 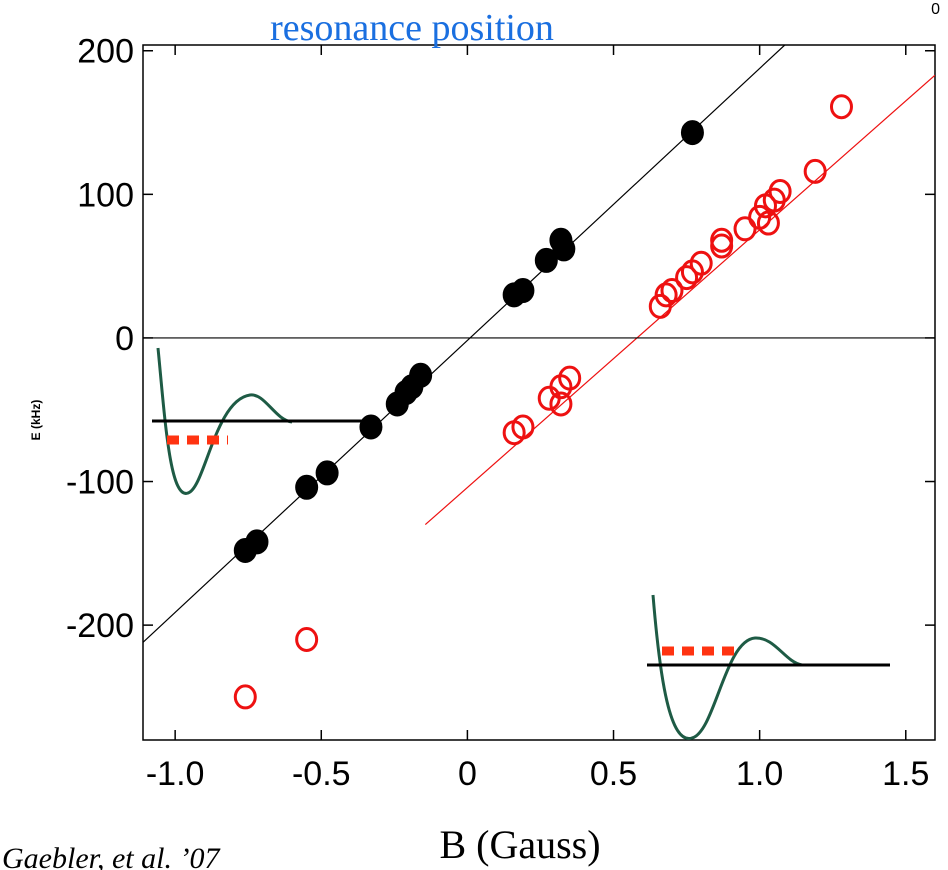 I want to click on inset-left, so click(x=257, y=421).